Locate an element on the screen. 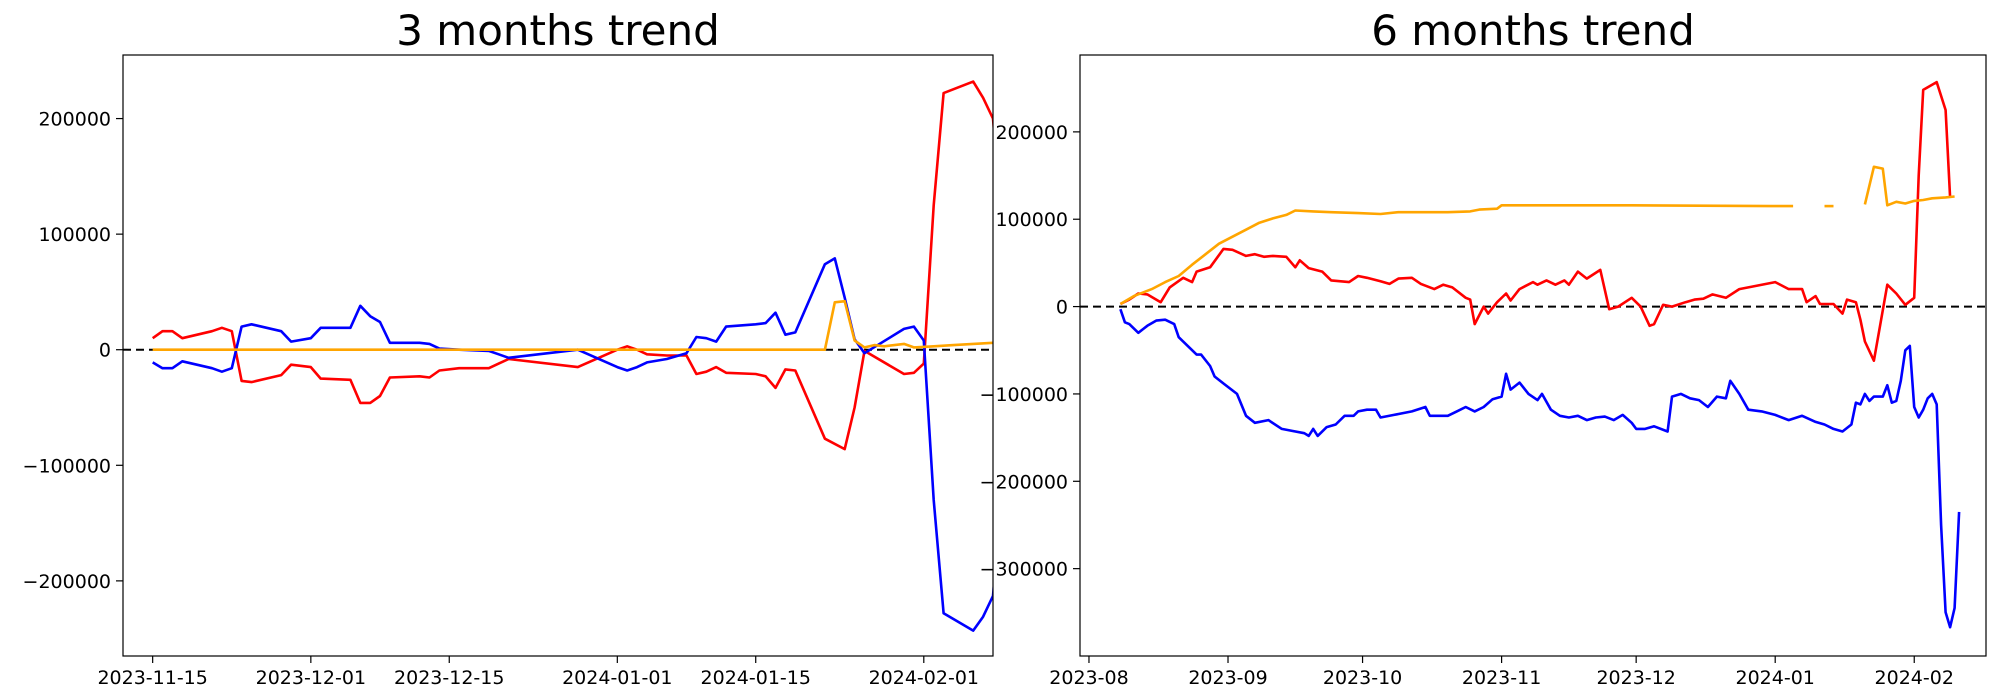 This screenshot has width=2000, height=700. x-tick-label: 2023-12-01 is located at coordinates (311, 678).